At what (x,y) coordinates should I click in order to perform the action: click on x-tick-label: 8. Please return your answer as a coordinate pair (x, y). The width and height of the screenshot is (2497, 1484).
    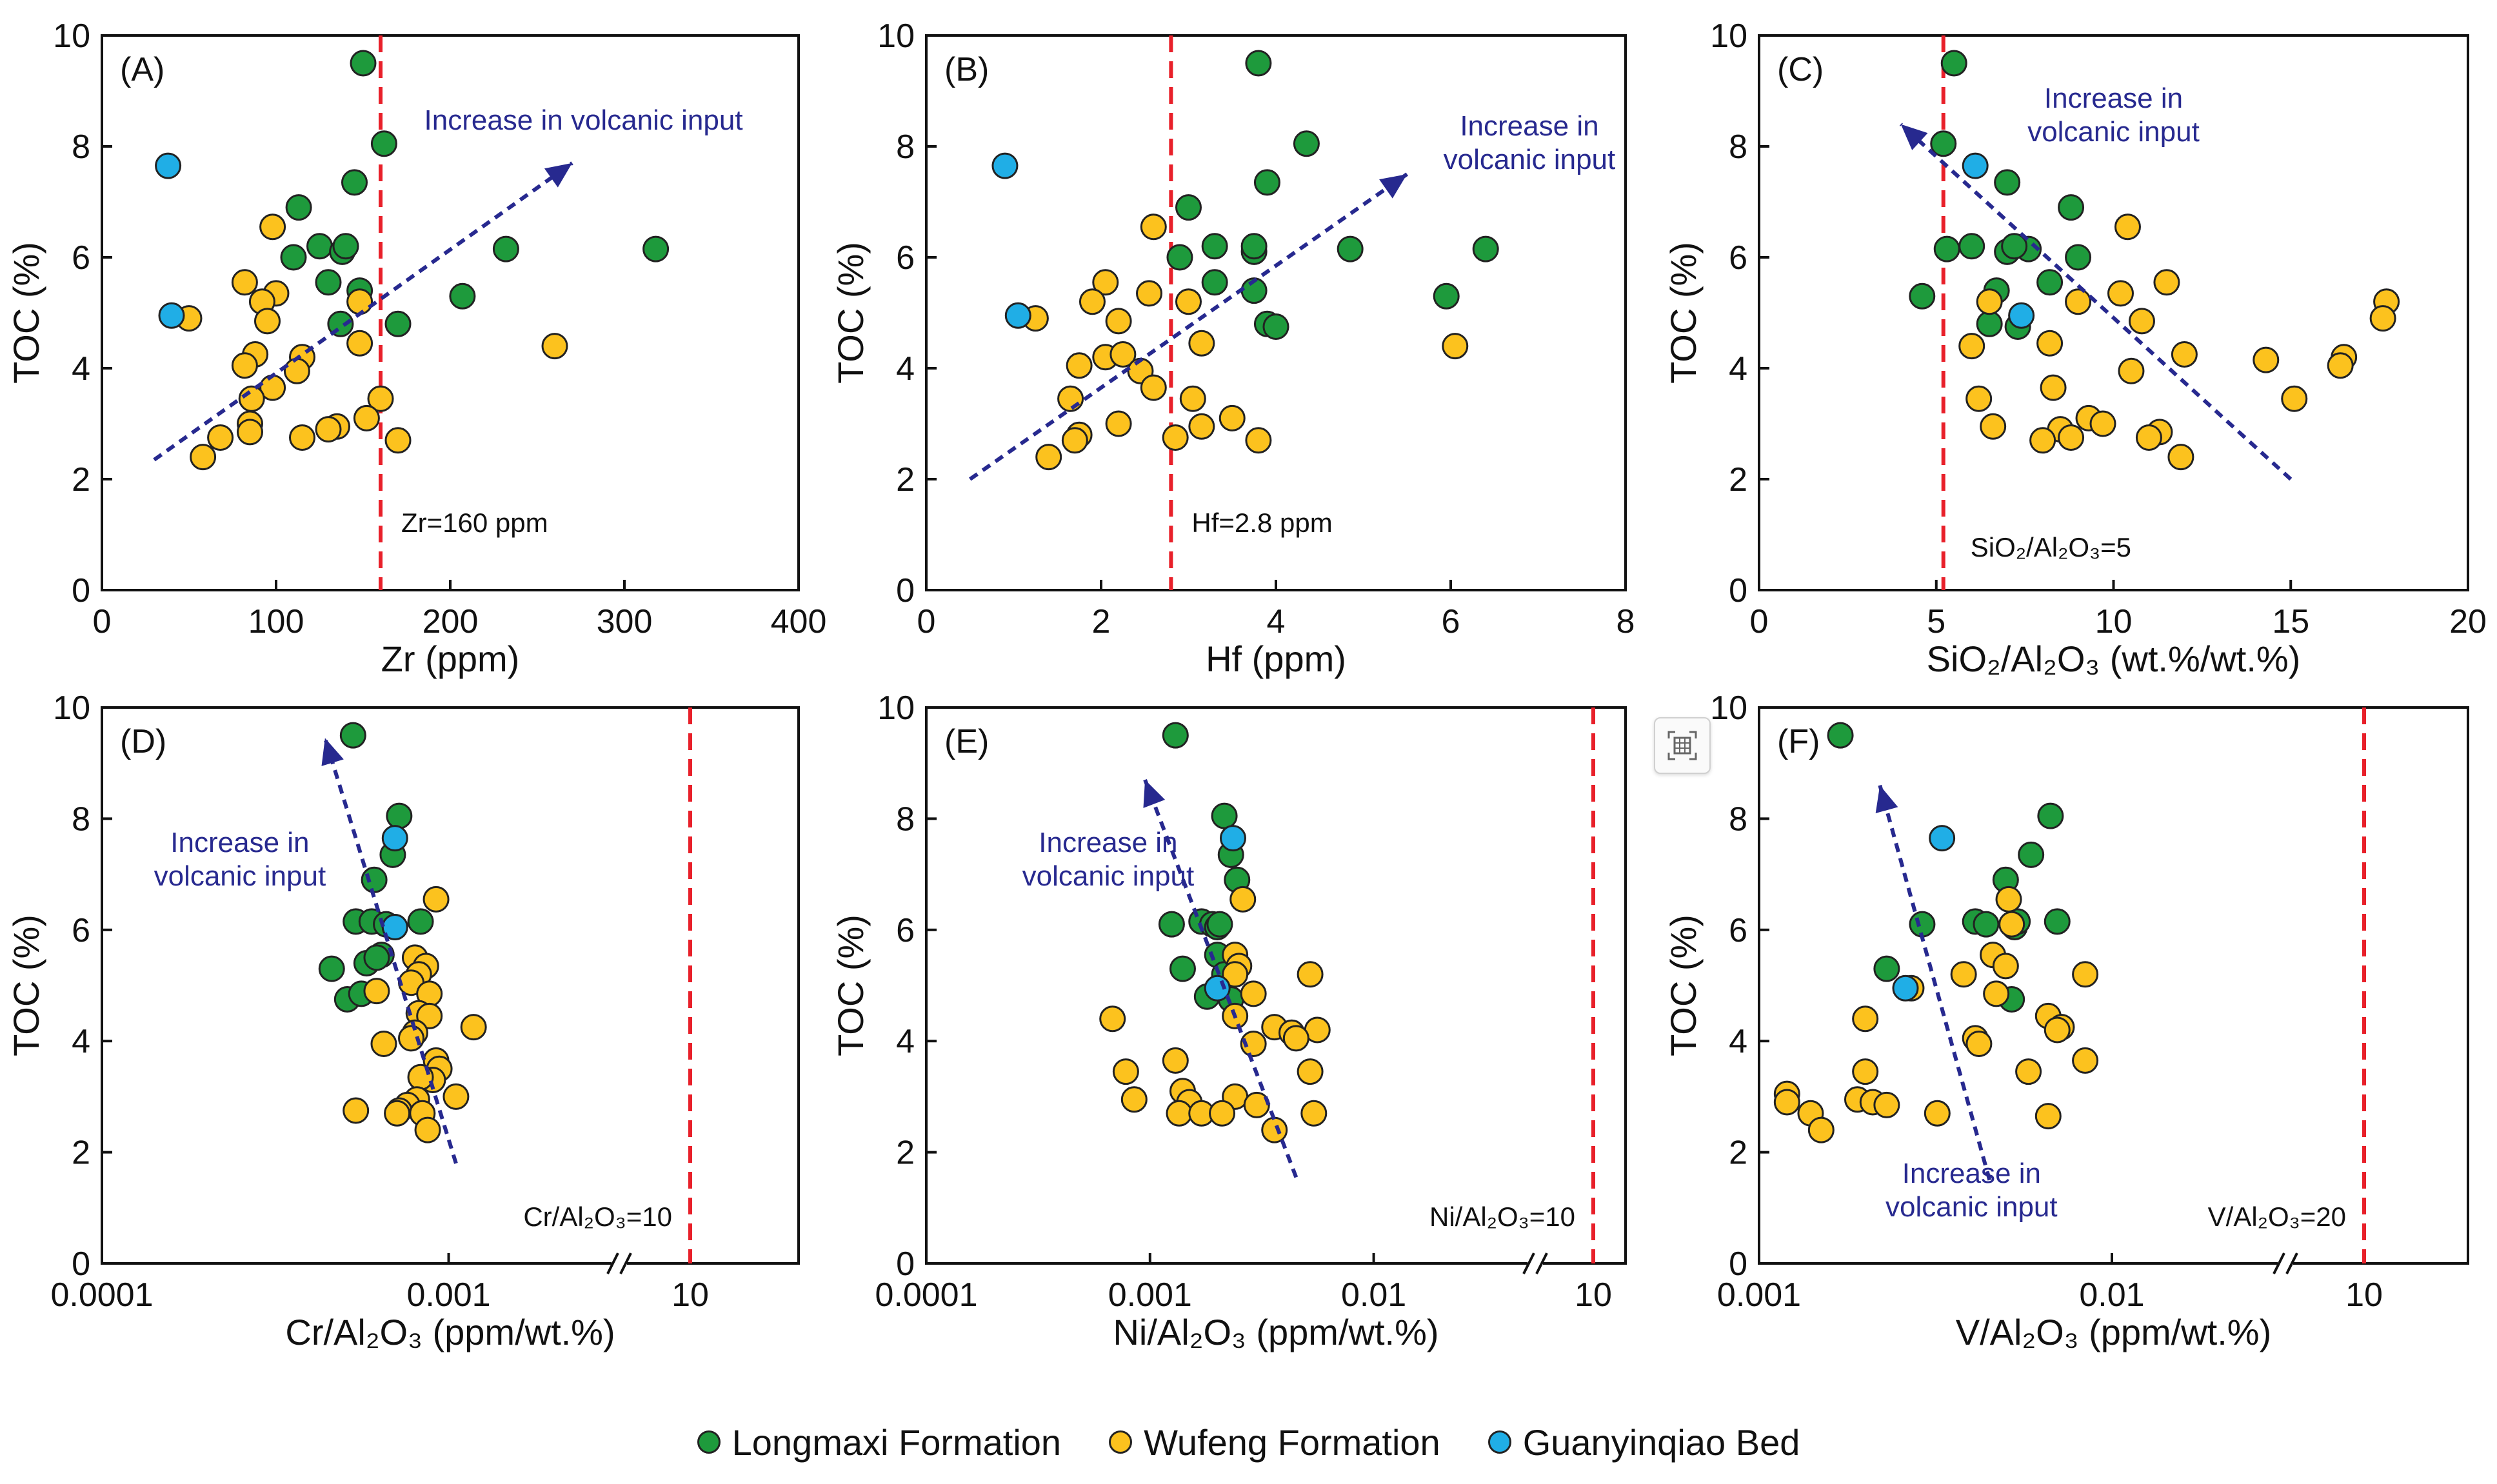
    Looking at the image, I should click on (1626, 621).